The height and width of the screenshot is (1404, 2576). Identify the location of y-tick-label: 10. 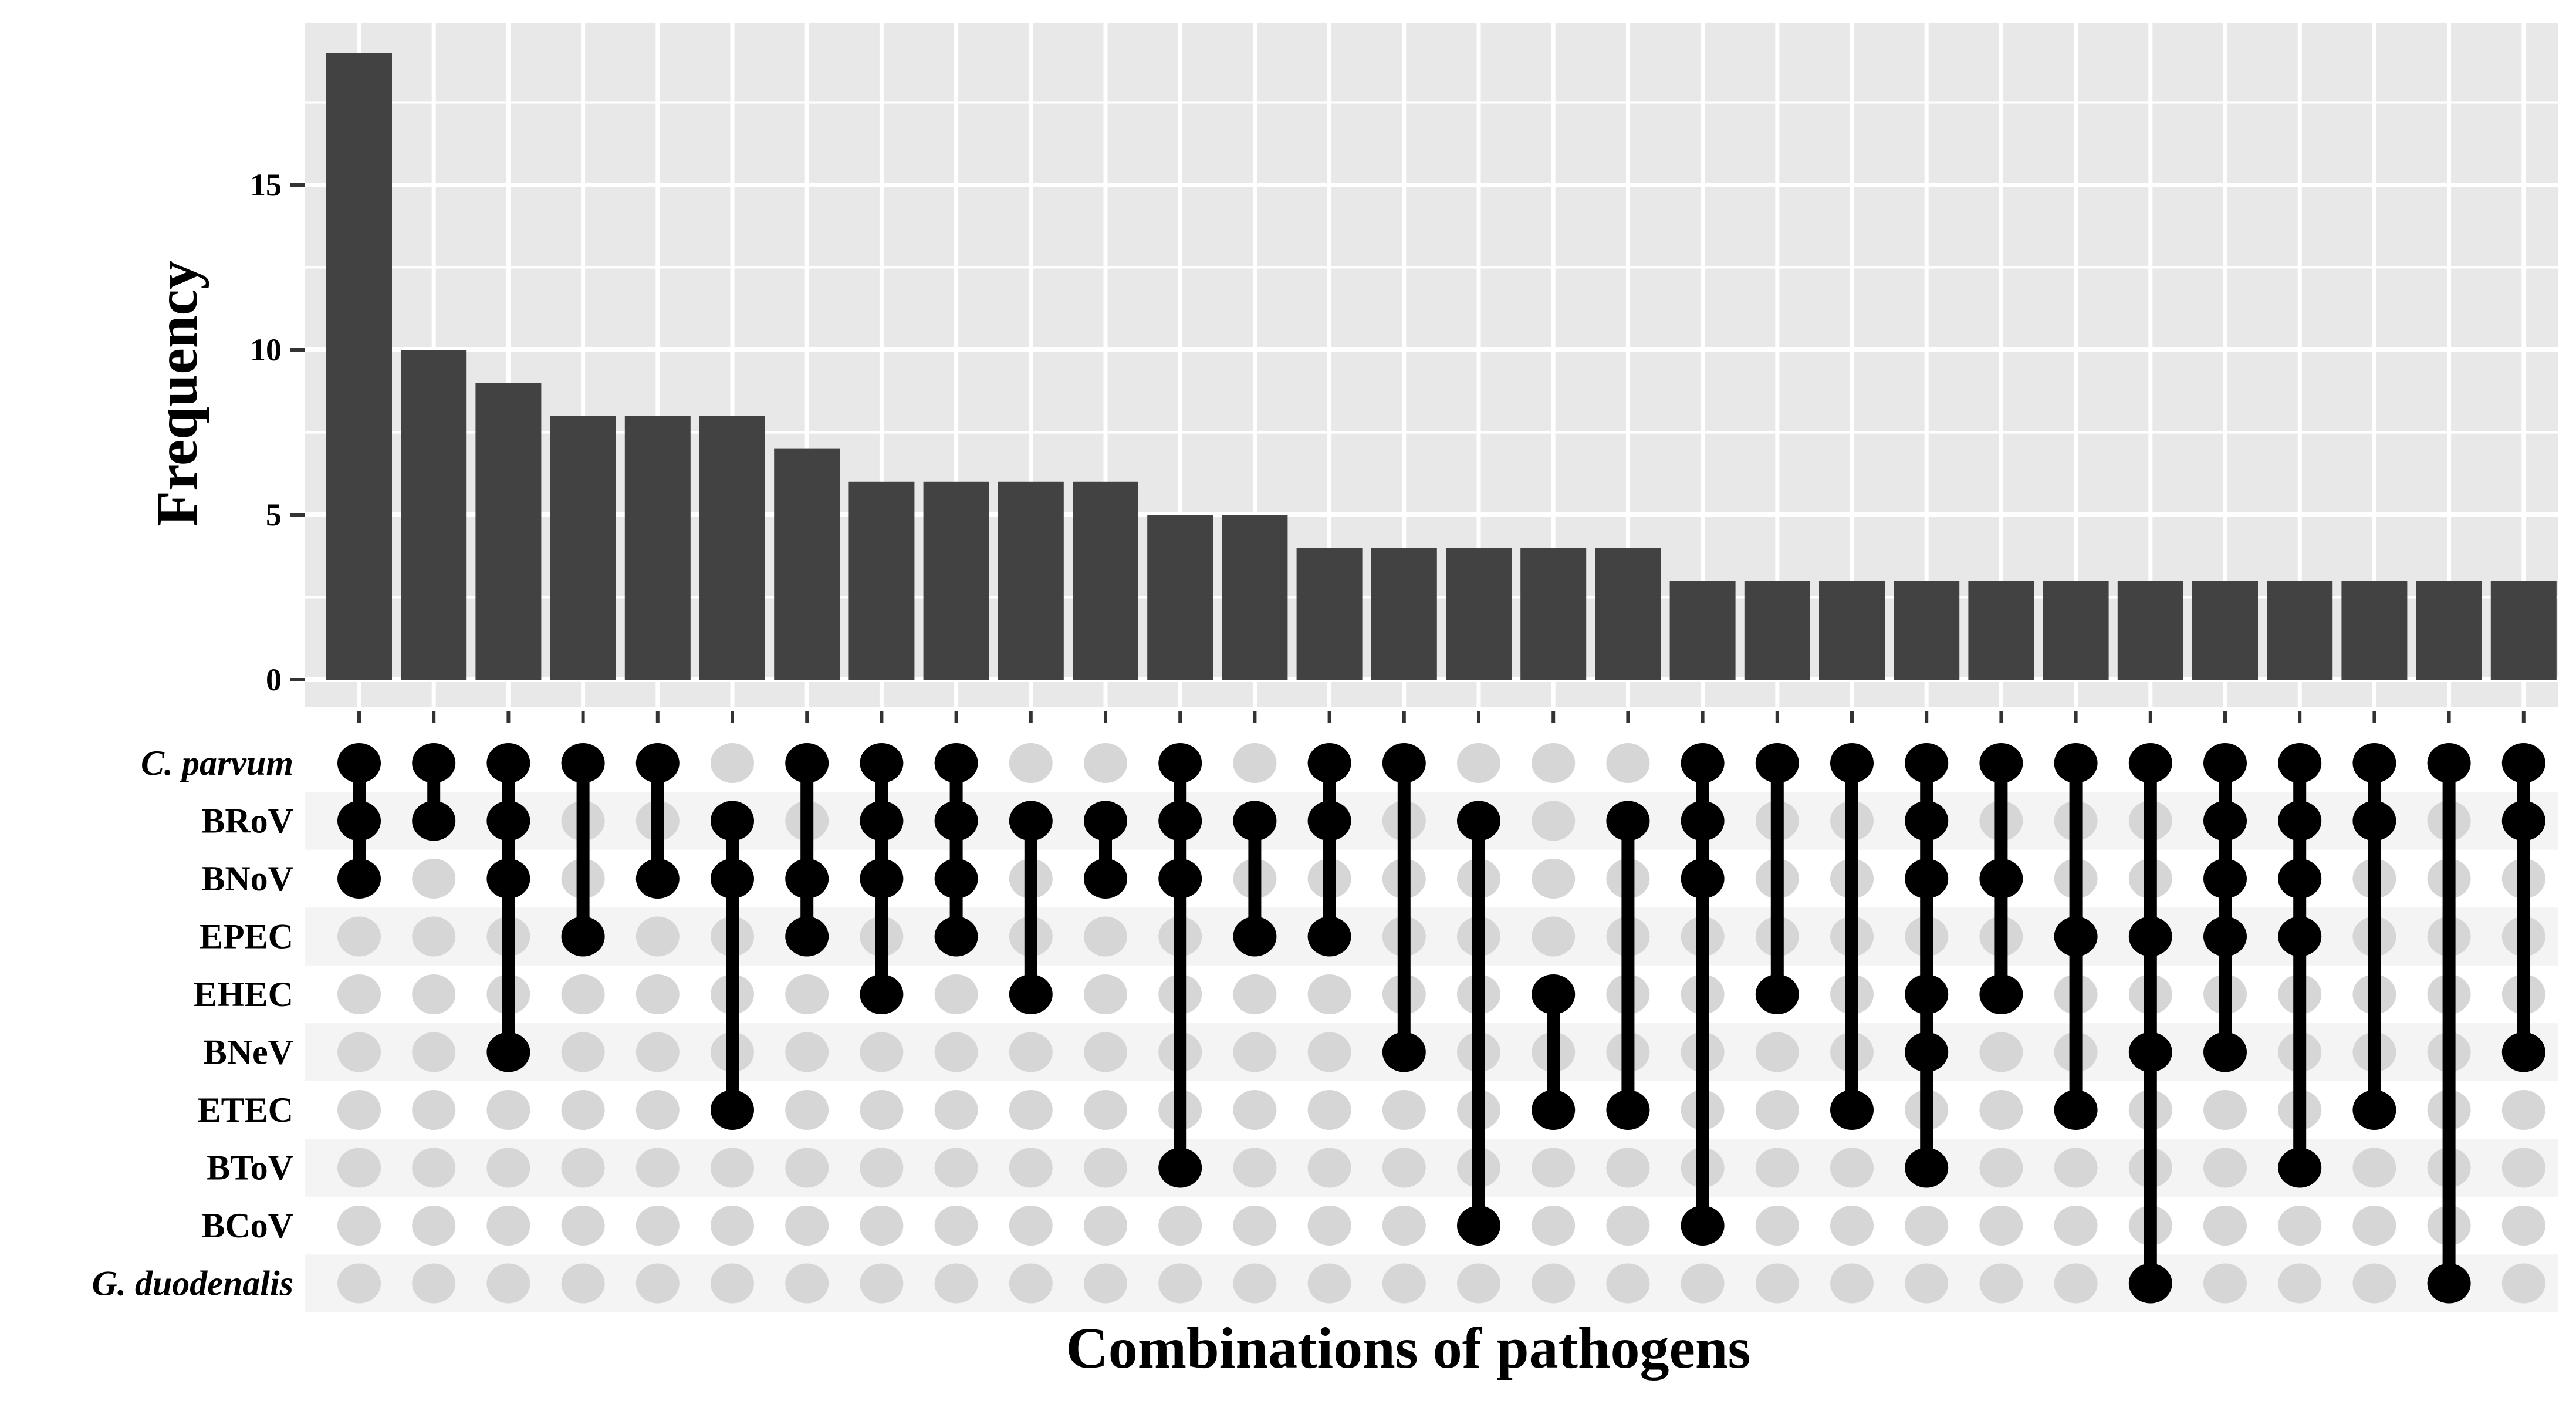
(266, 350).